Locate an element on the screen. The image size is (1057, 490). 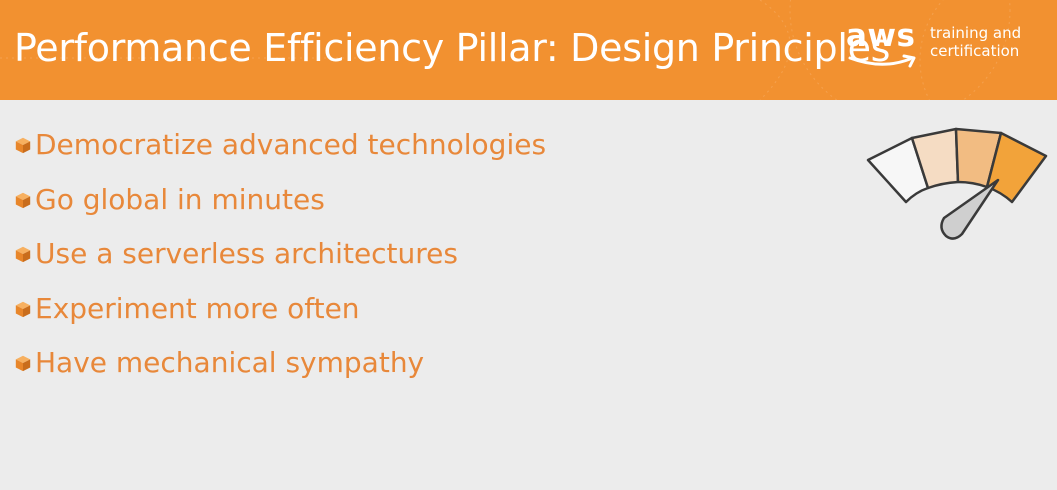
aws-tagline: training and certification is located at coordinates (975, 42).